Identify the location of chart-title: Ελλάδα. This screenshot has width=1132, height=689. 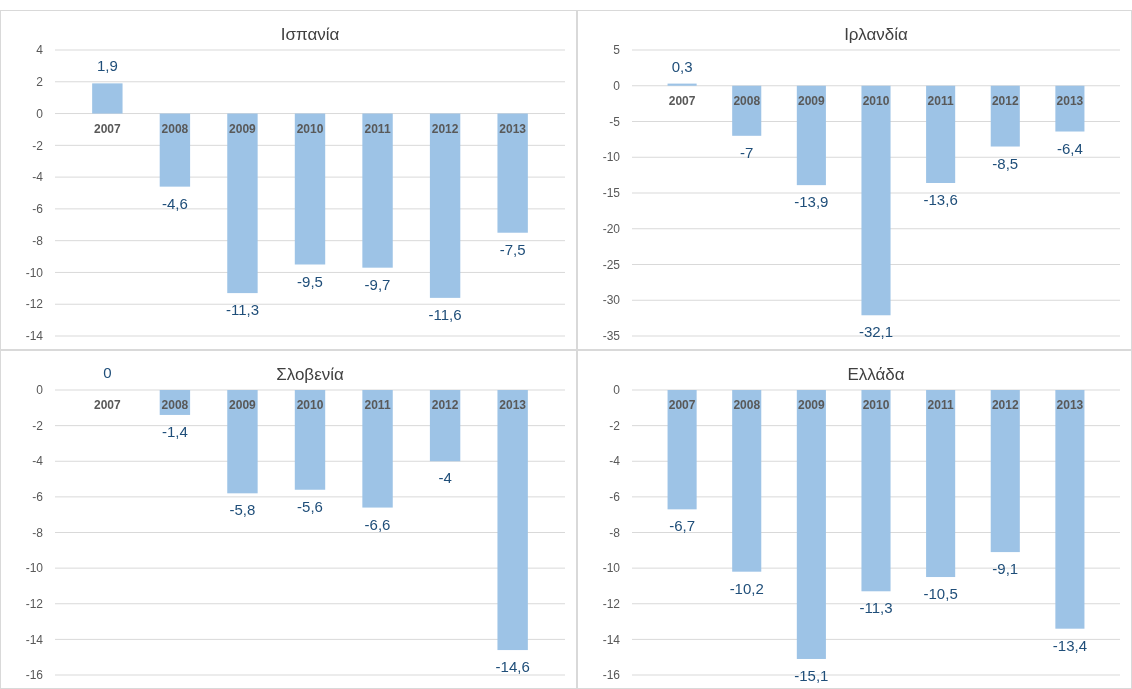
(876, 374).